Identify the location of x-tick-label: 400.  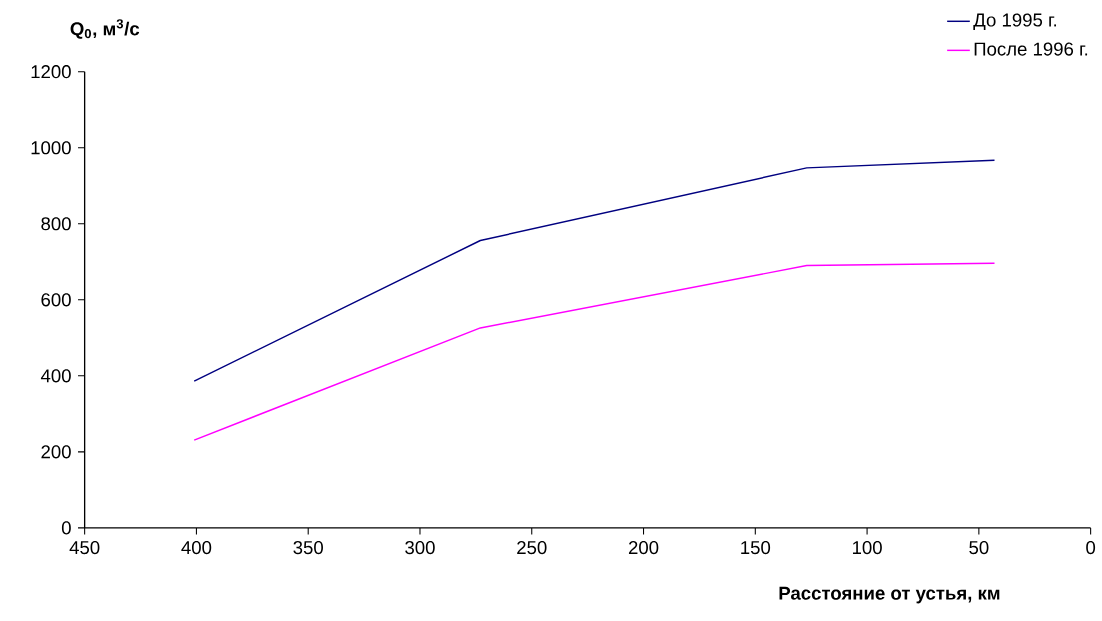
(196, 548).